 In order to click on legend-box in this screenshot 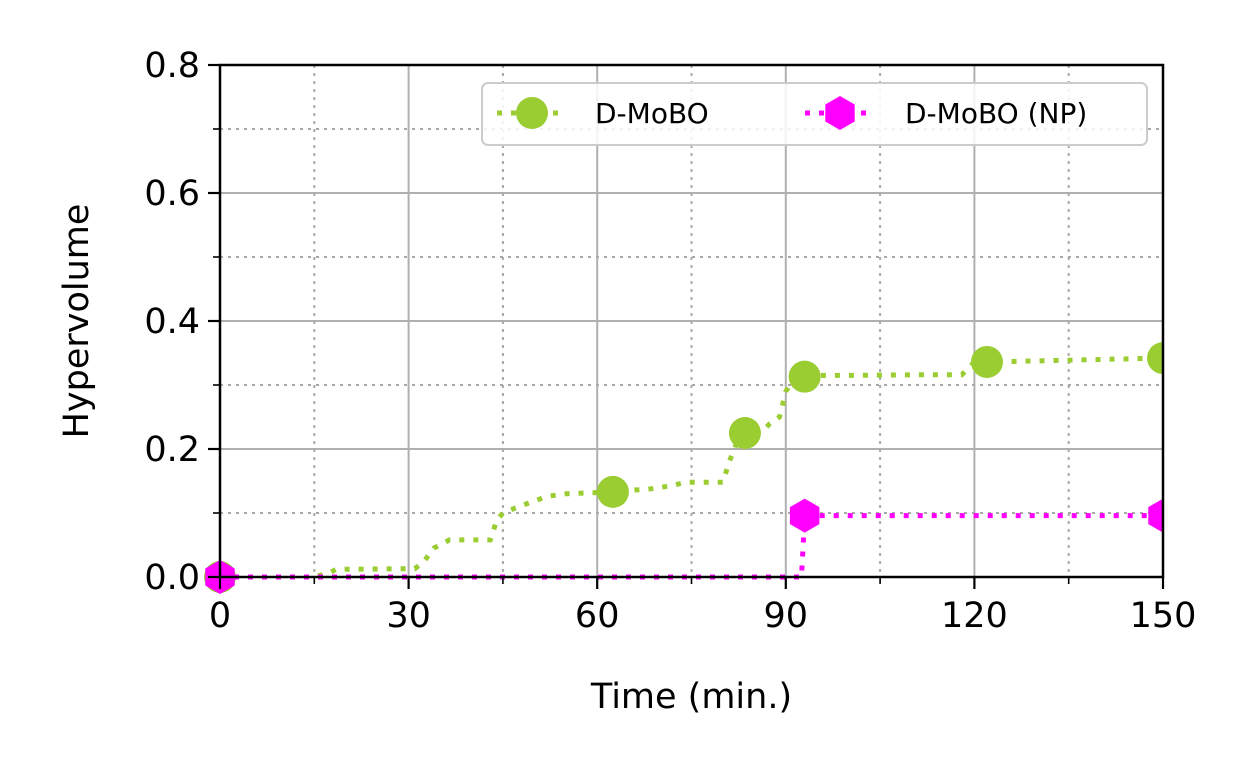, I will do `click(814, 114)`.